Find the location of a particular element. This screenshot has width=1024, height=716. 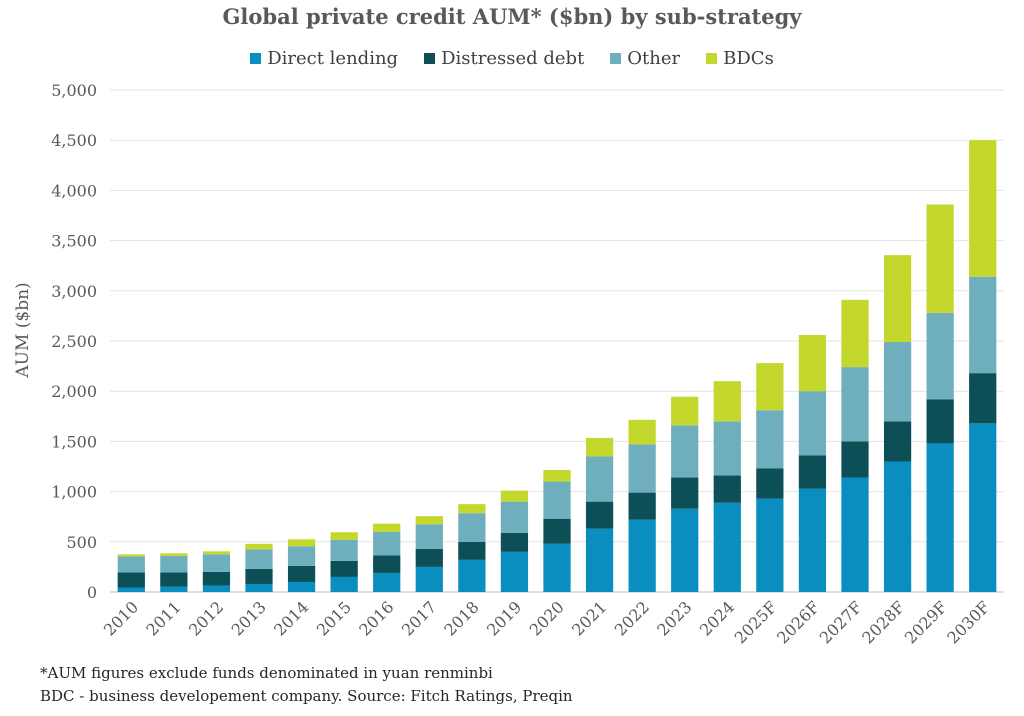

y-tick-label: 3,000 is located at coordinates (74, 291).